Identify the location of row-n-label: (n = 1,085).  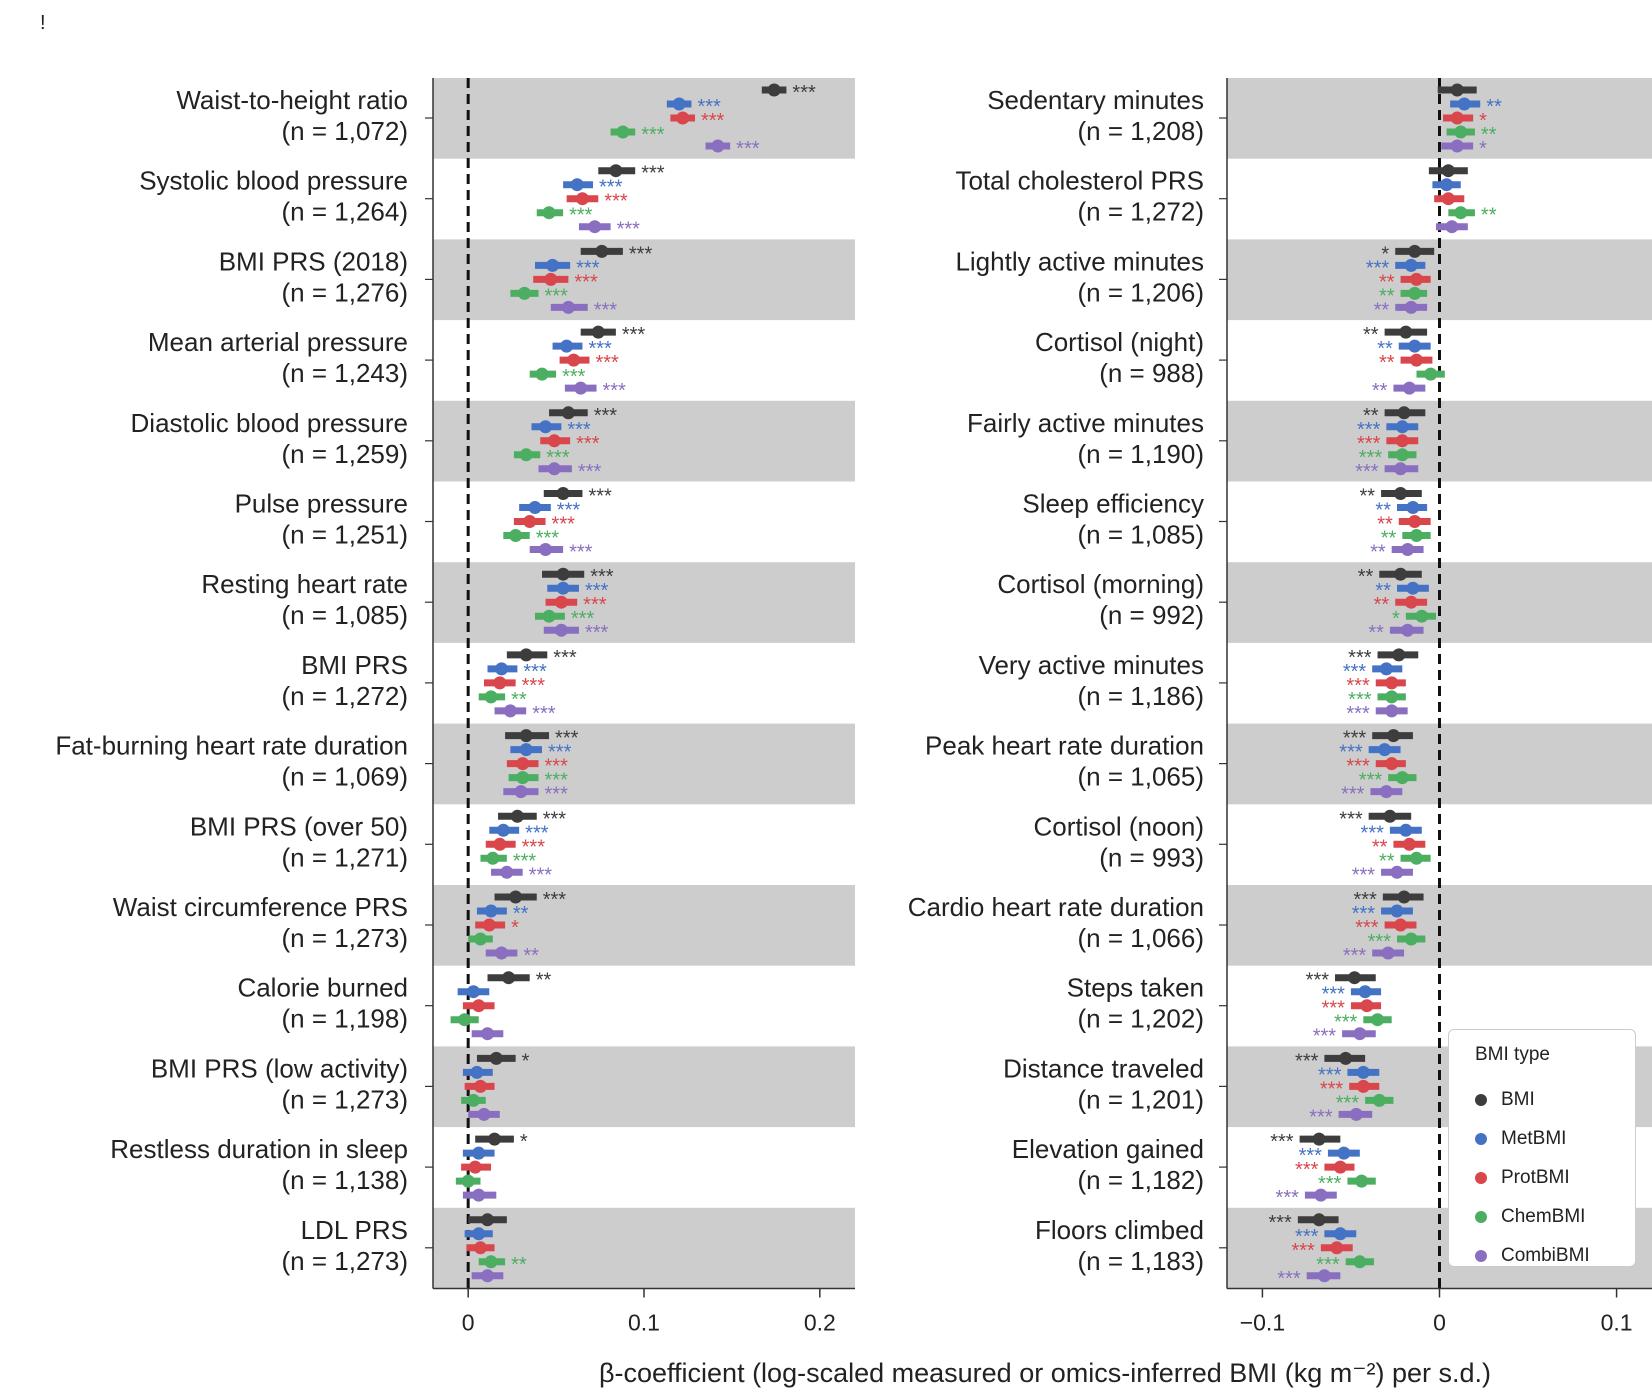
(1141, 535).